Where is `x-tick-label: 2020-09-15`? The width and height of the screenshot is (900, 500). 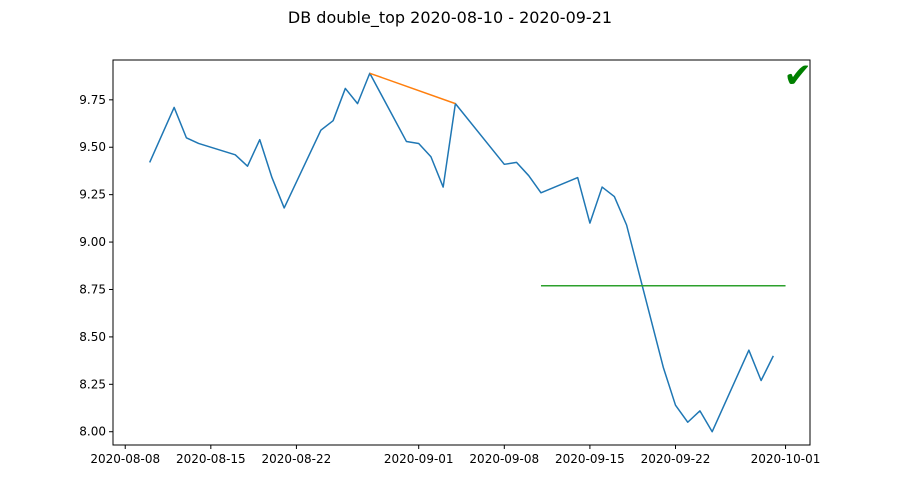 x-tick-label: 2020-09-15 is located at coordinates (590, 459).